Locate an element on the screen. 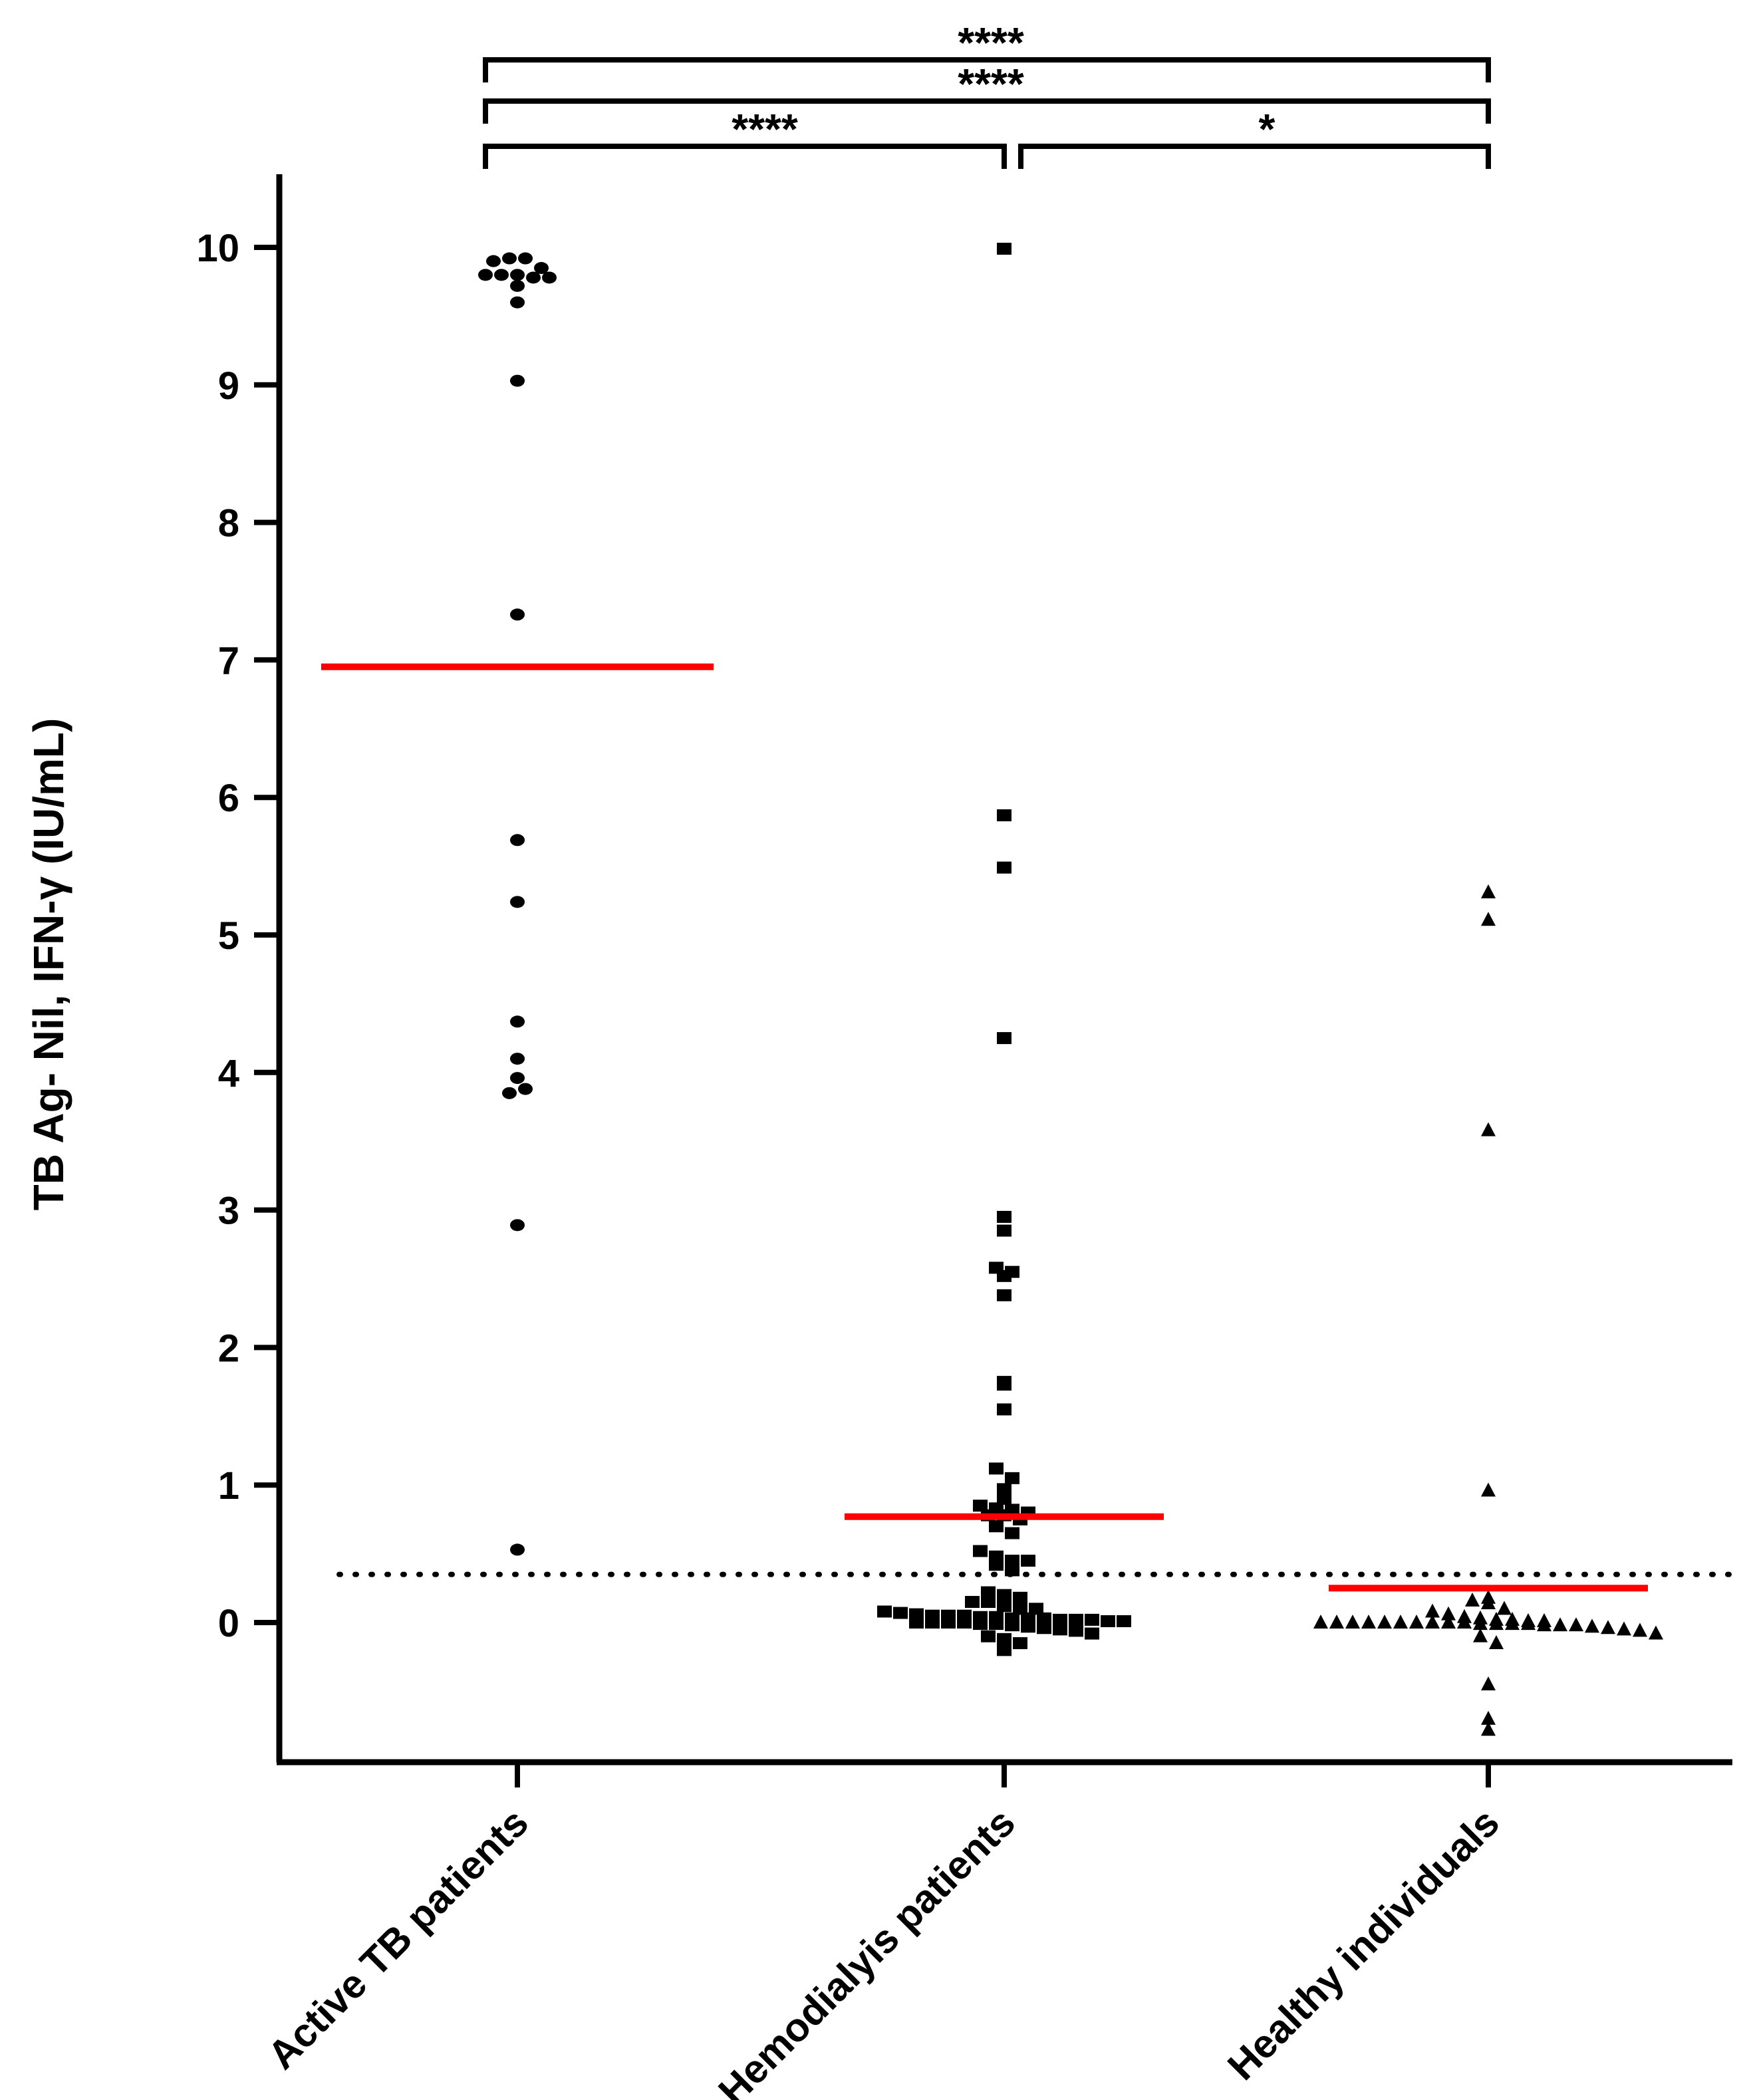 This screenshot has height=2100, width=1751. y-tick-label: 3 is located at coordinates (228, 1211).